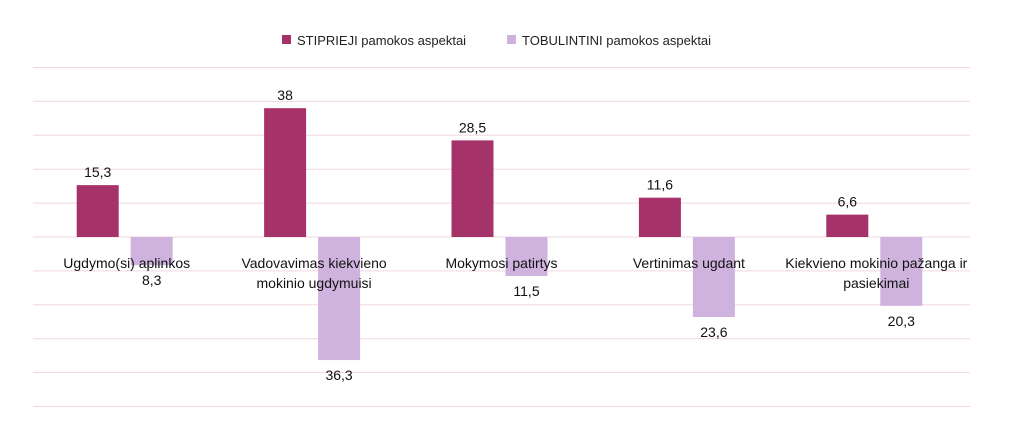  I want to click on legend-label: TOBULINTINI pamokos aspektai, so click(616, 40).